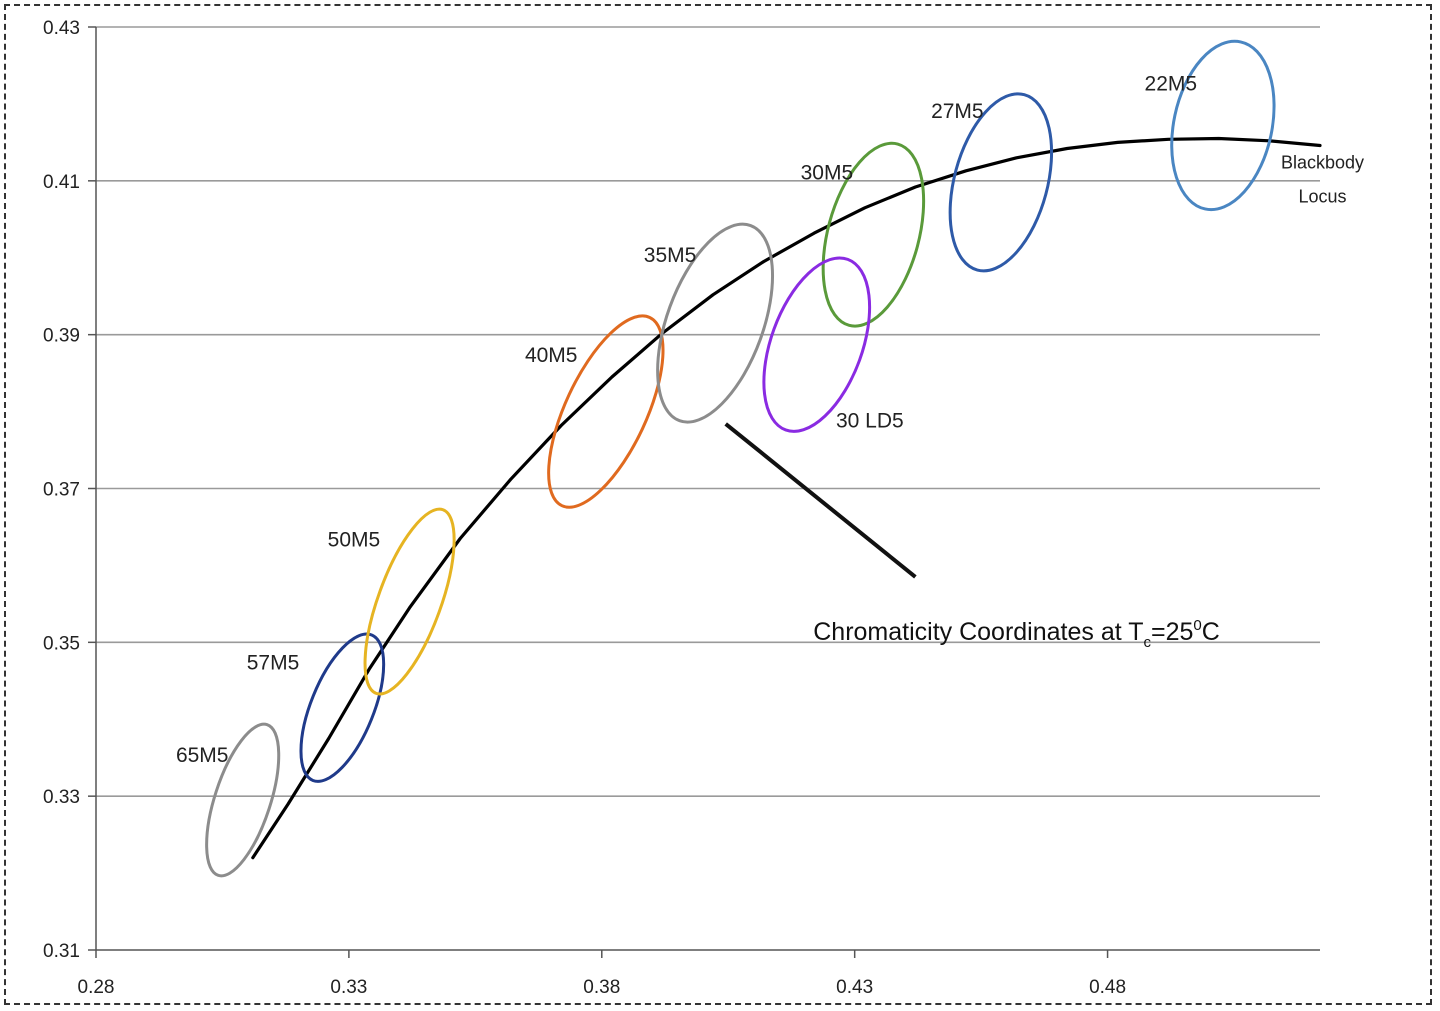 This screenshot has height=1011, width=1440. Describe the element at coordinates (870, 420) in the screenshot. I see `ellipse-label: 30 LD5` at that location.